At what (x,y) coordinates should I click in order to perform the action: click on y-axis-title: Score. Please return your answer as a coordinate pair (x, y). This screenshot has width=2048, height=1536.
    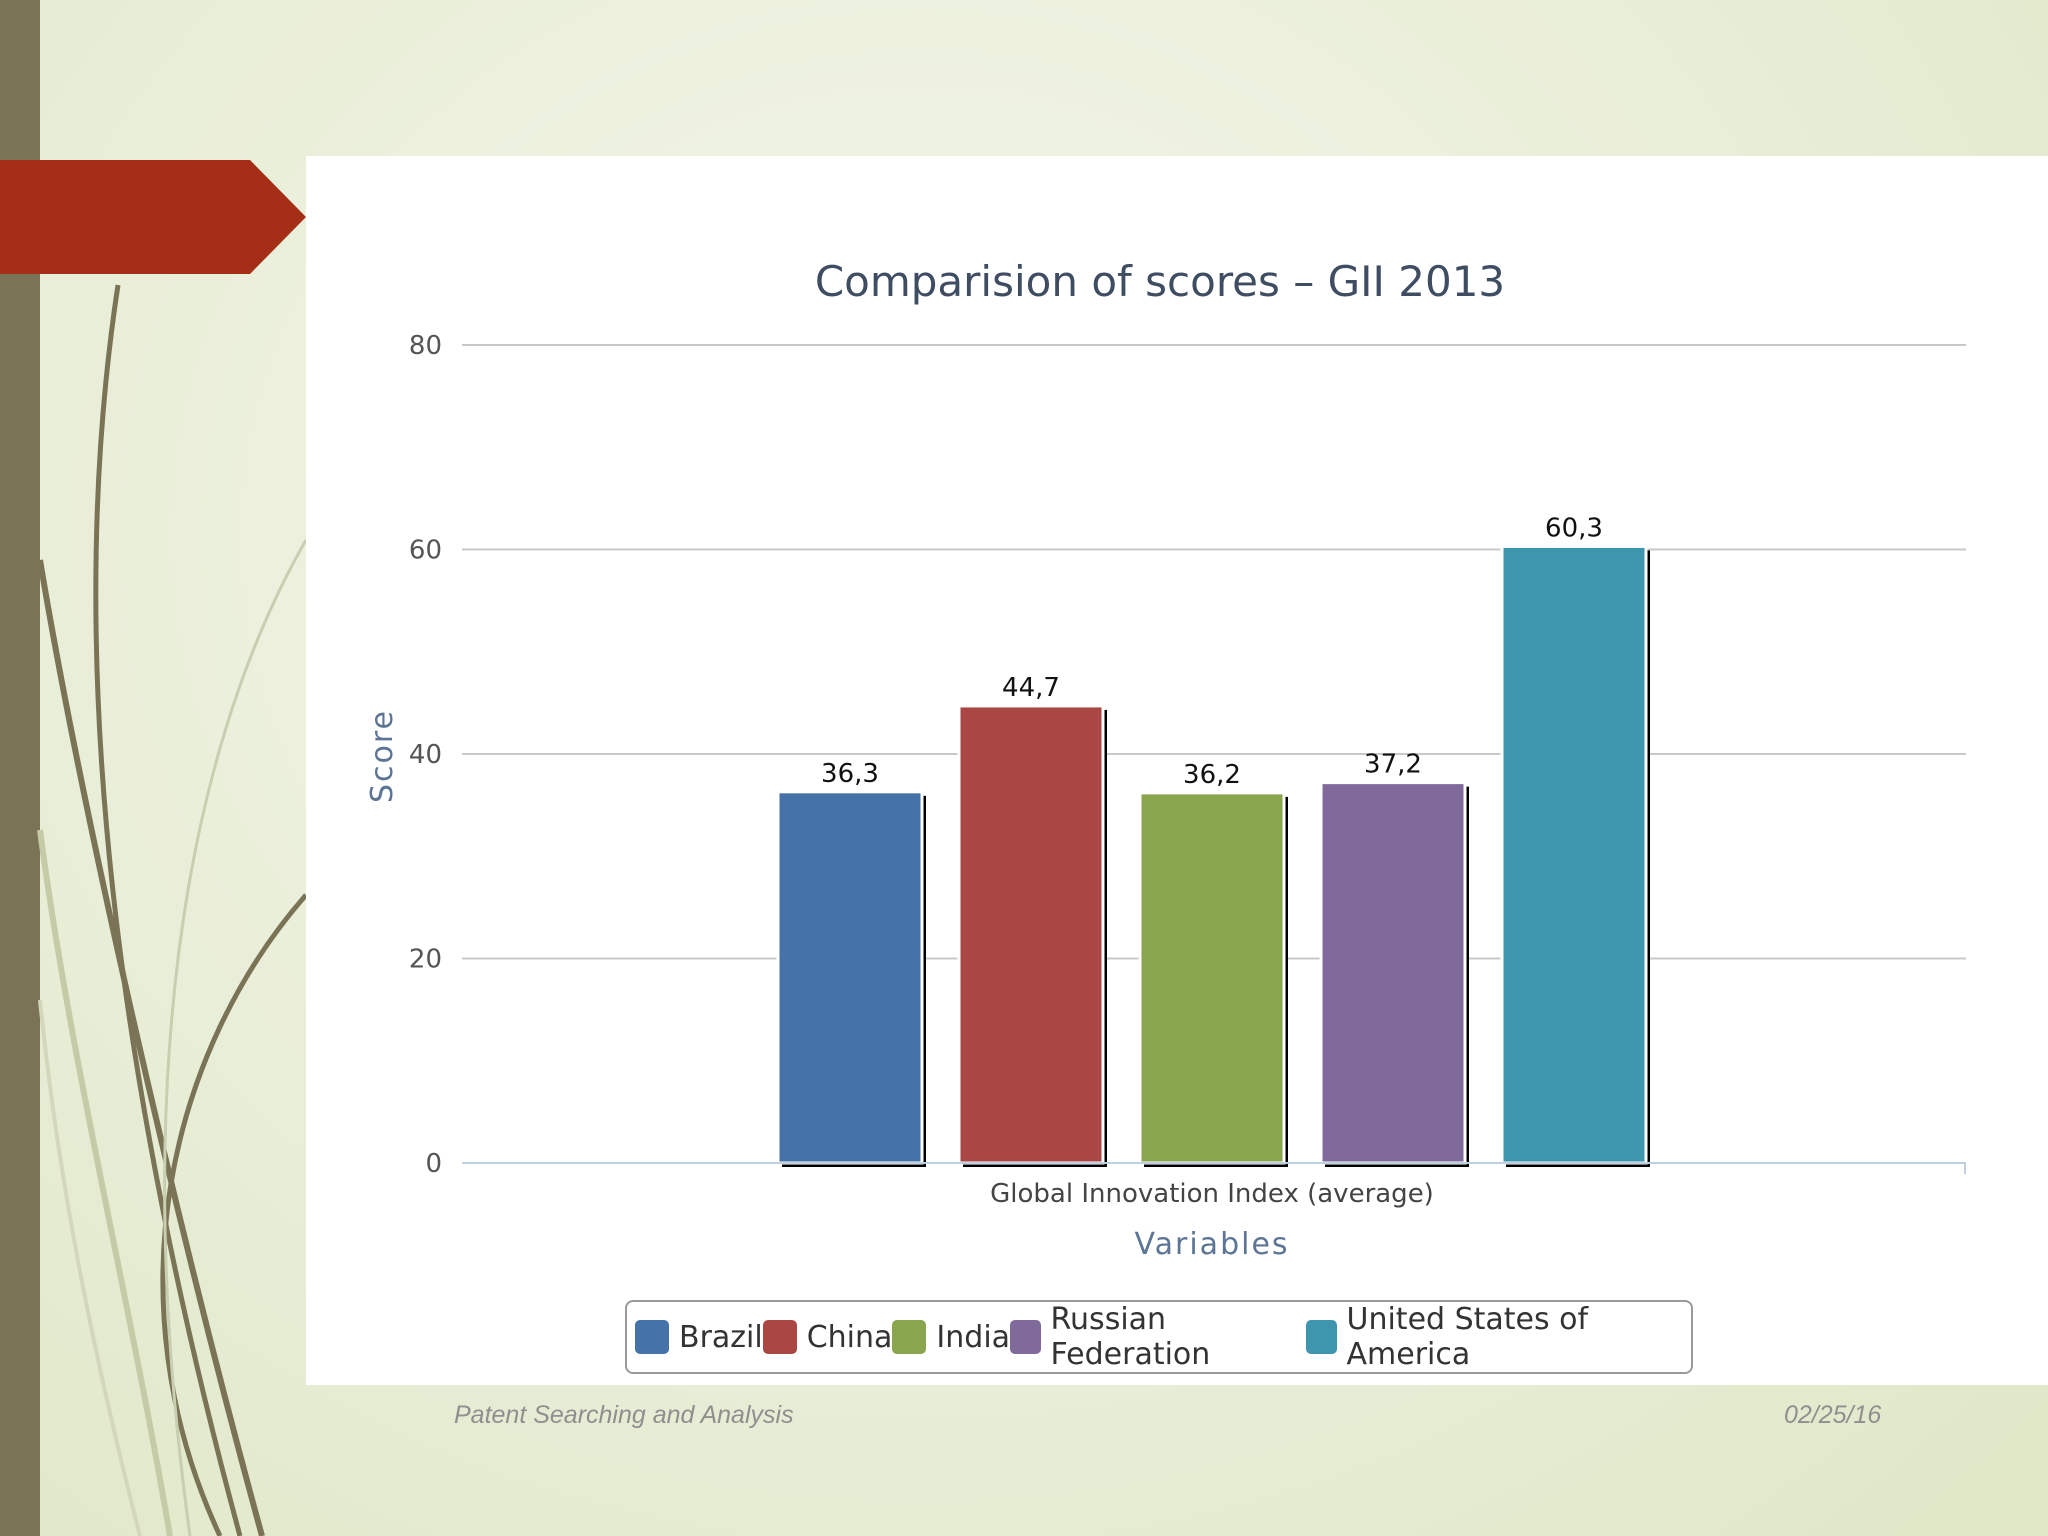
    Looking at the image, I should click on (382, 756).